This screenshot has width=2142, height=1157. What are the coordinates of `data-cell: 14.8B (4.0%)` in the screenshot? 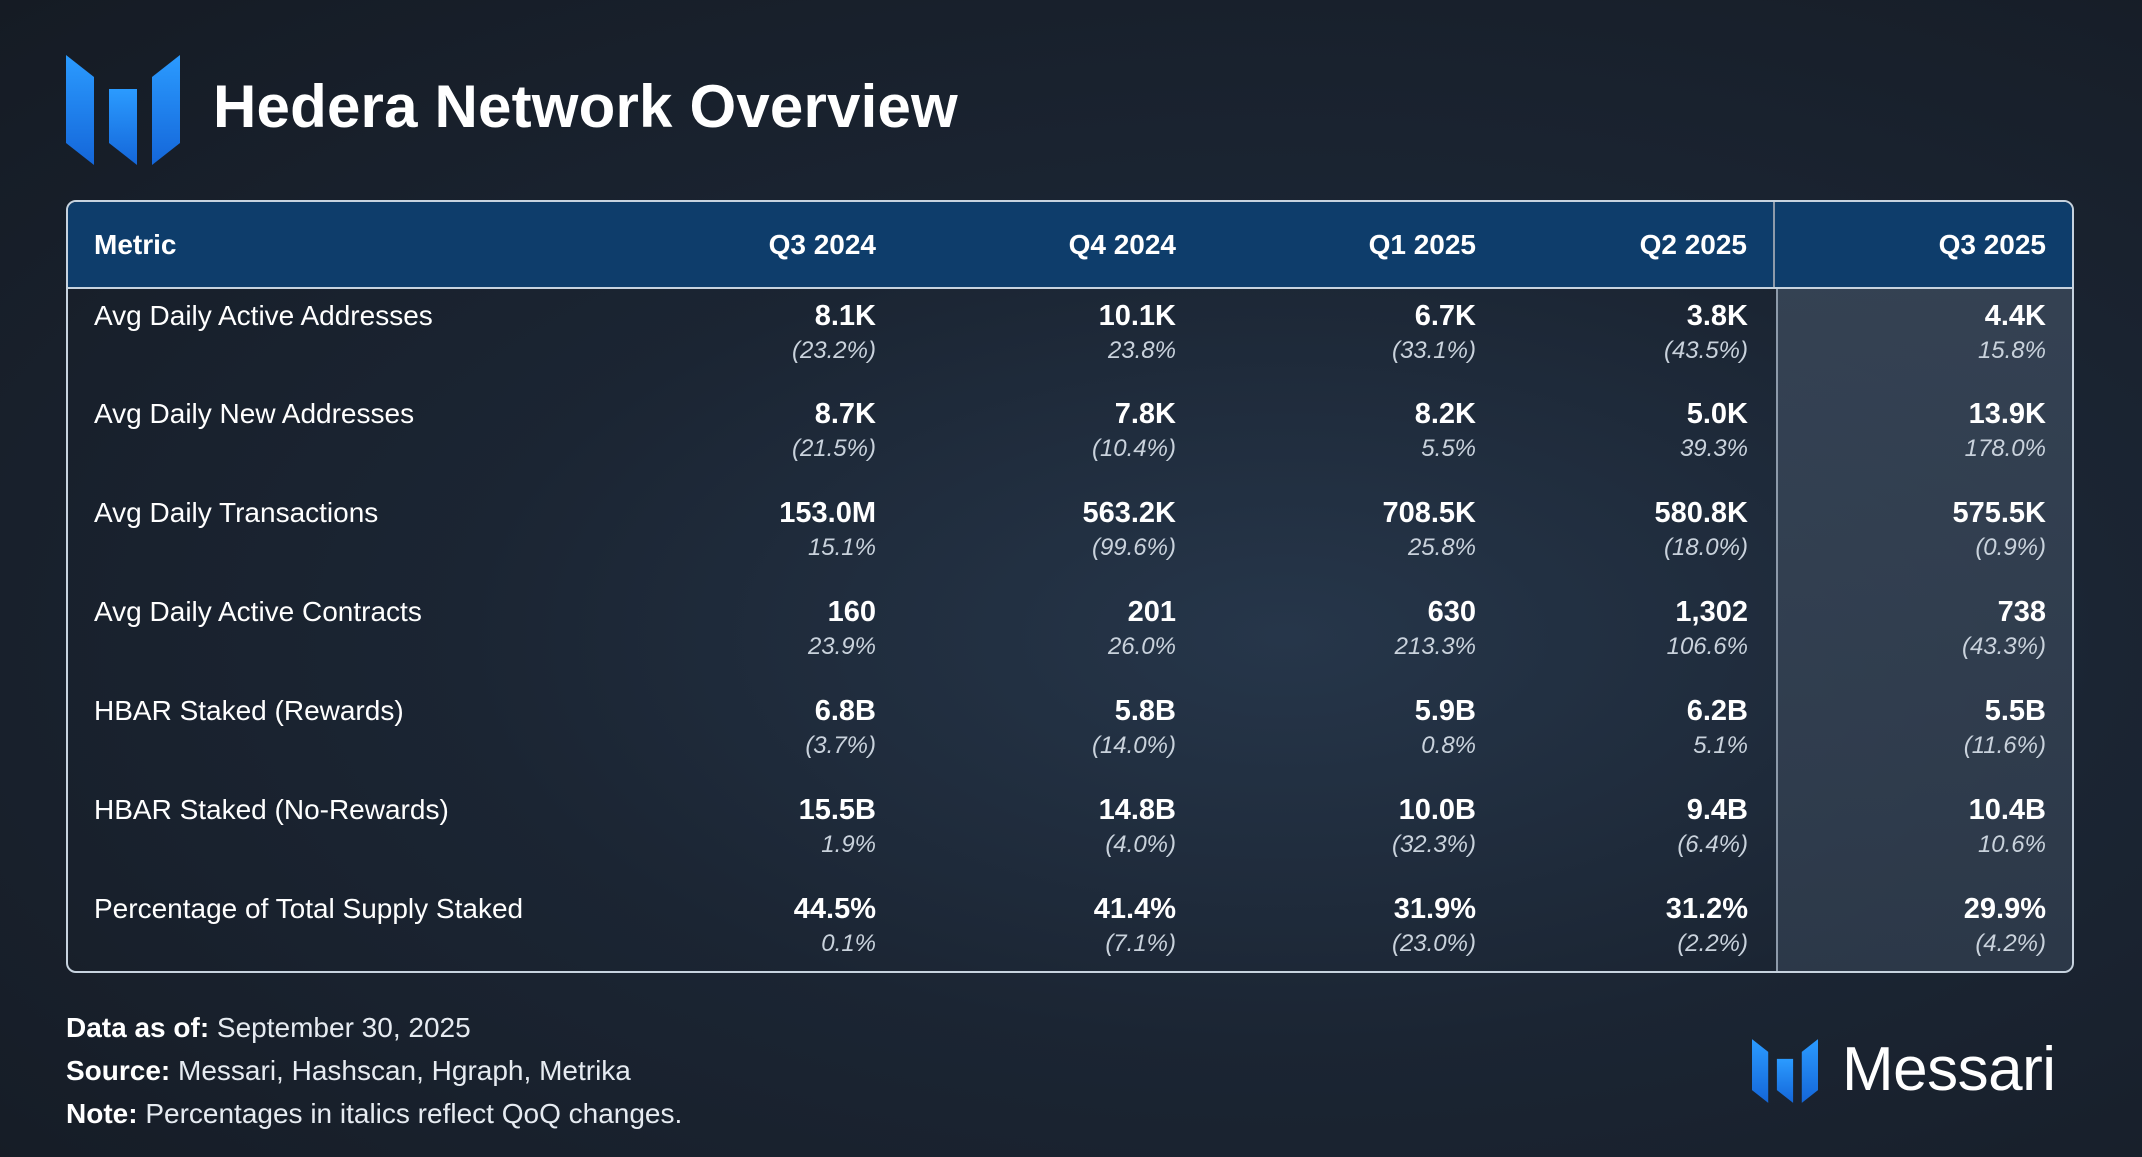 It's located at (1052, 832).